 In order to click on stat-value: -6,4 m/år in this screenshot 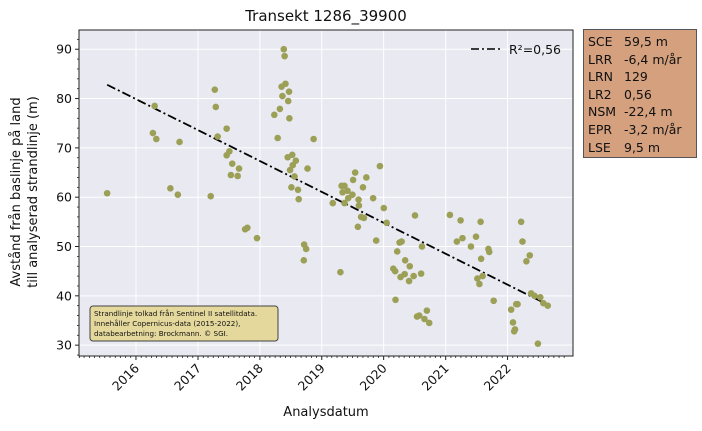, I will do `click(653, 59)`.